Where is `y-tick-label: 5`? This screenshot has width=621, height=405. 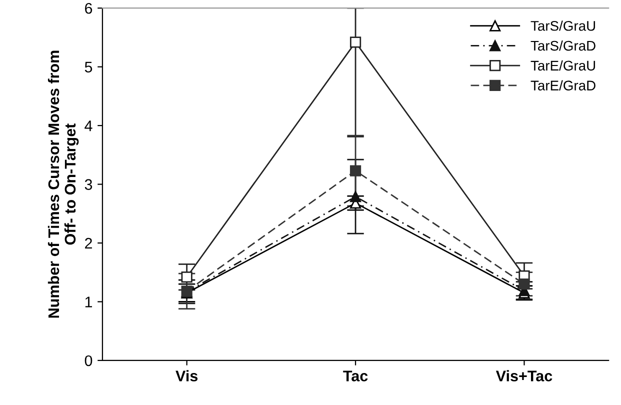 y-tick-label: 5 is located at coordinates (88, 67).